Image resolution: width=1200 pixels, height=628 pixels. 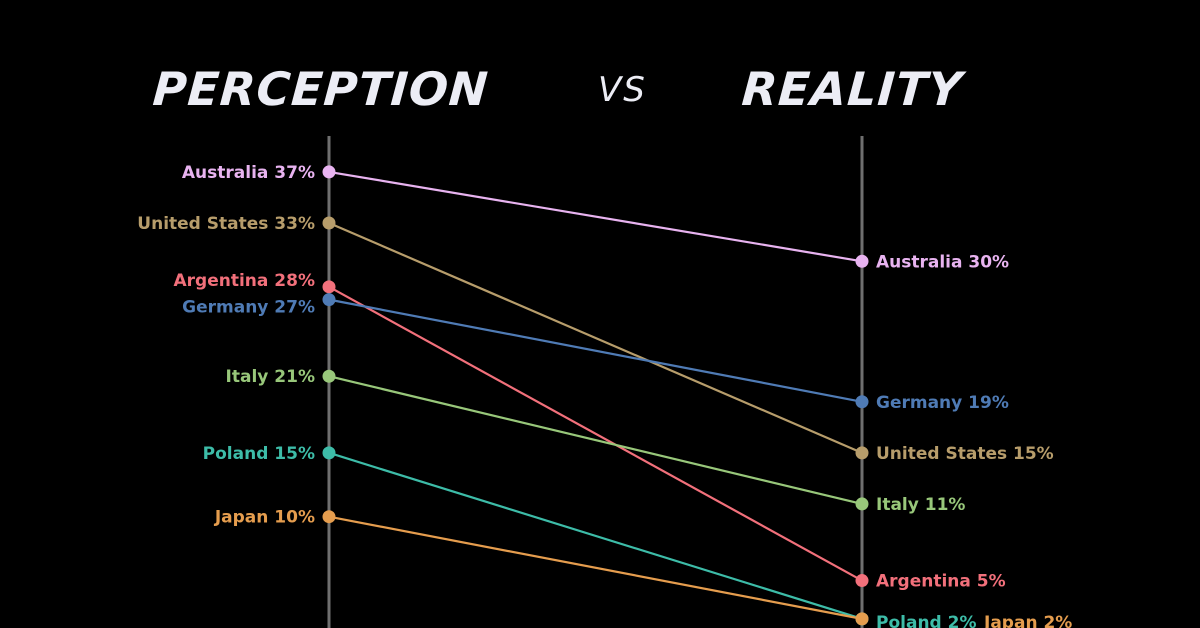 I want to click on label-reality-germany: Germany 19%, so click(x=942, y=403).